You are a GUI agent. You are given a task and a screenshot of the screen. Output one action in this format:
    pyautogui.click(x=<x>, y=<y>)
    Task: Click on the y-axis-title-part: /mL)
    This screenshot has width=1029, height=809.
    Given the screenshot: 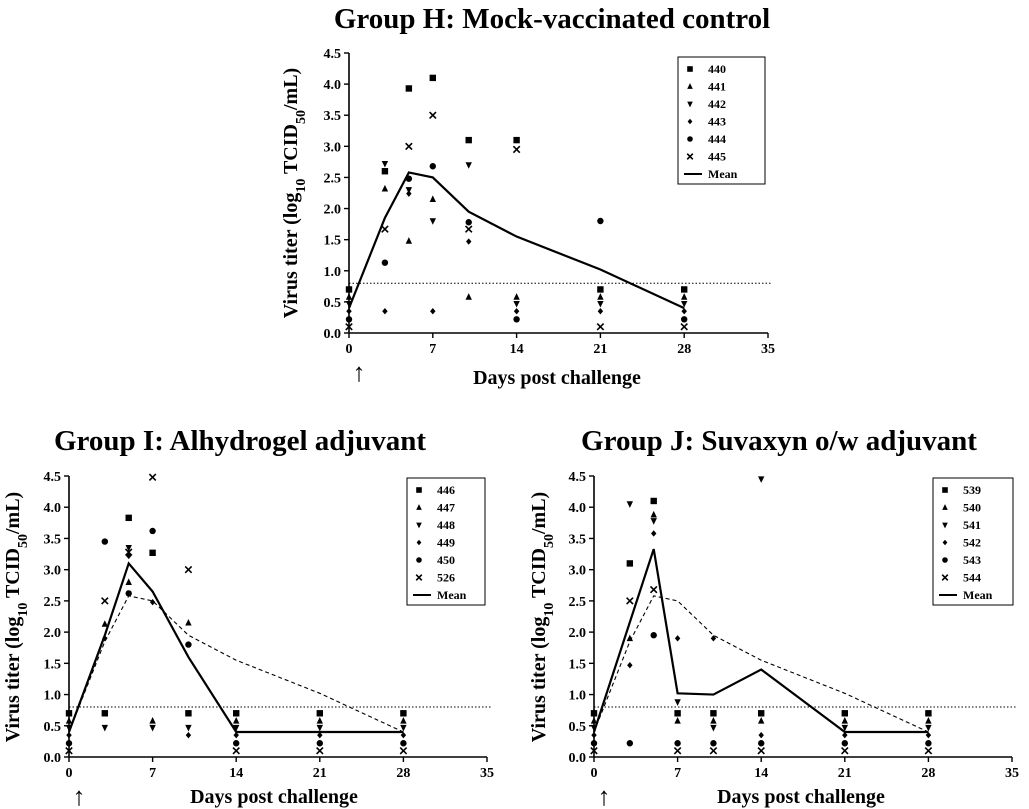 What is the action you would take?
    pyautogui.click(x=13, y=513)
    